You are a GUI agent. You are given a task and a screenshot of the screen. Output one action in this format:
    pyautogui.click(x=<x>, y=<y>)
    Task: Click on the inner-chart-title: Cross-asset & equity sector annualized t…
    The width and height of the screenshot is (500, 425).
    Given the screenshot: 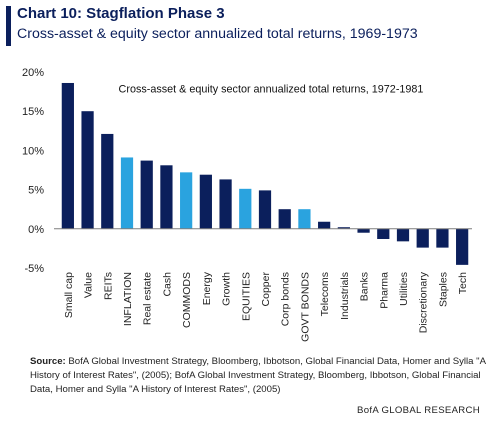 What is the action you would take?
    pyautogui.click(x=271, y=89)
    